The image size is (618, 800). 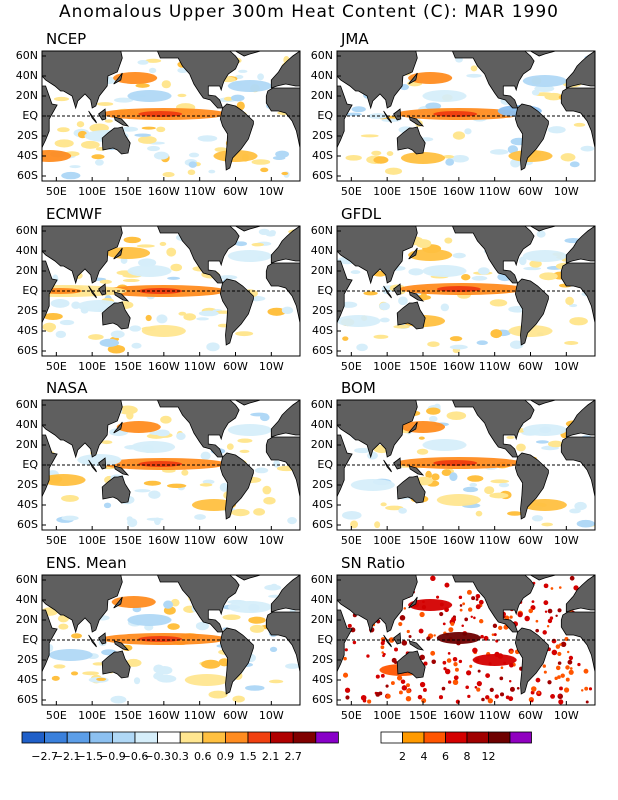 What do you see at coordinates (171, 465) in the screenshot?
I see `map-svg` at bounding box center [171, 465].